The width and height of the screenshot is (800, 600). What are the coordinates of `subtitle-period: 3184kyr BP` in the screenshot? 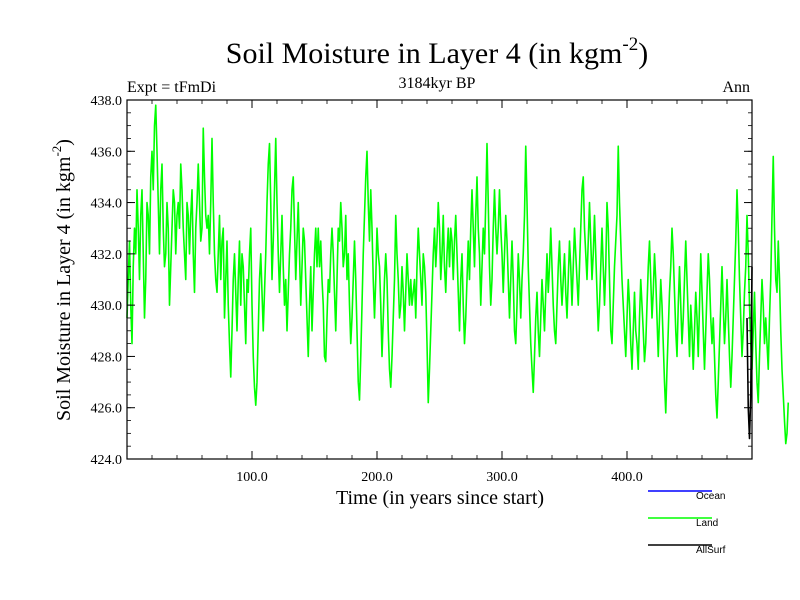 It's located at (437, 83).